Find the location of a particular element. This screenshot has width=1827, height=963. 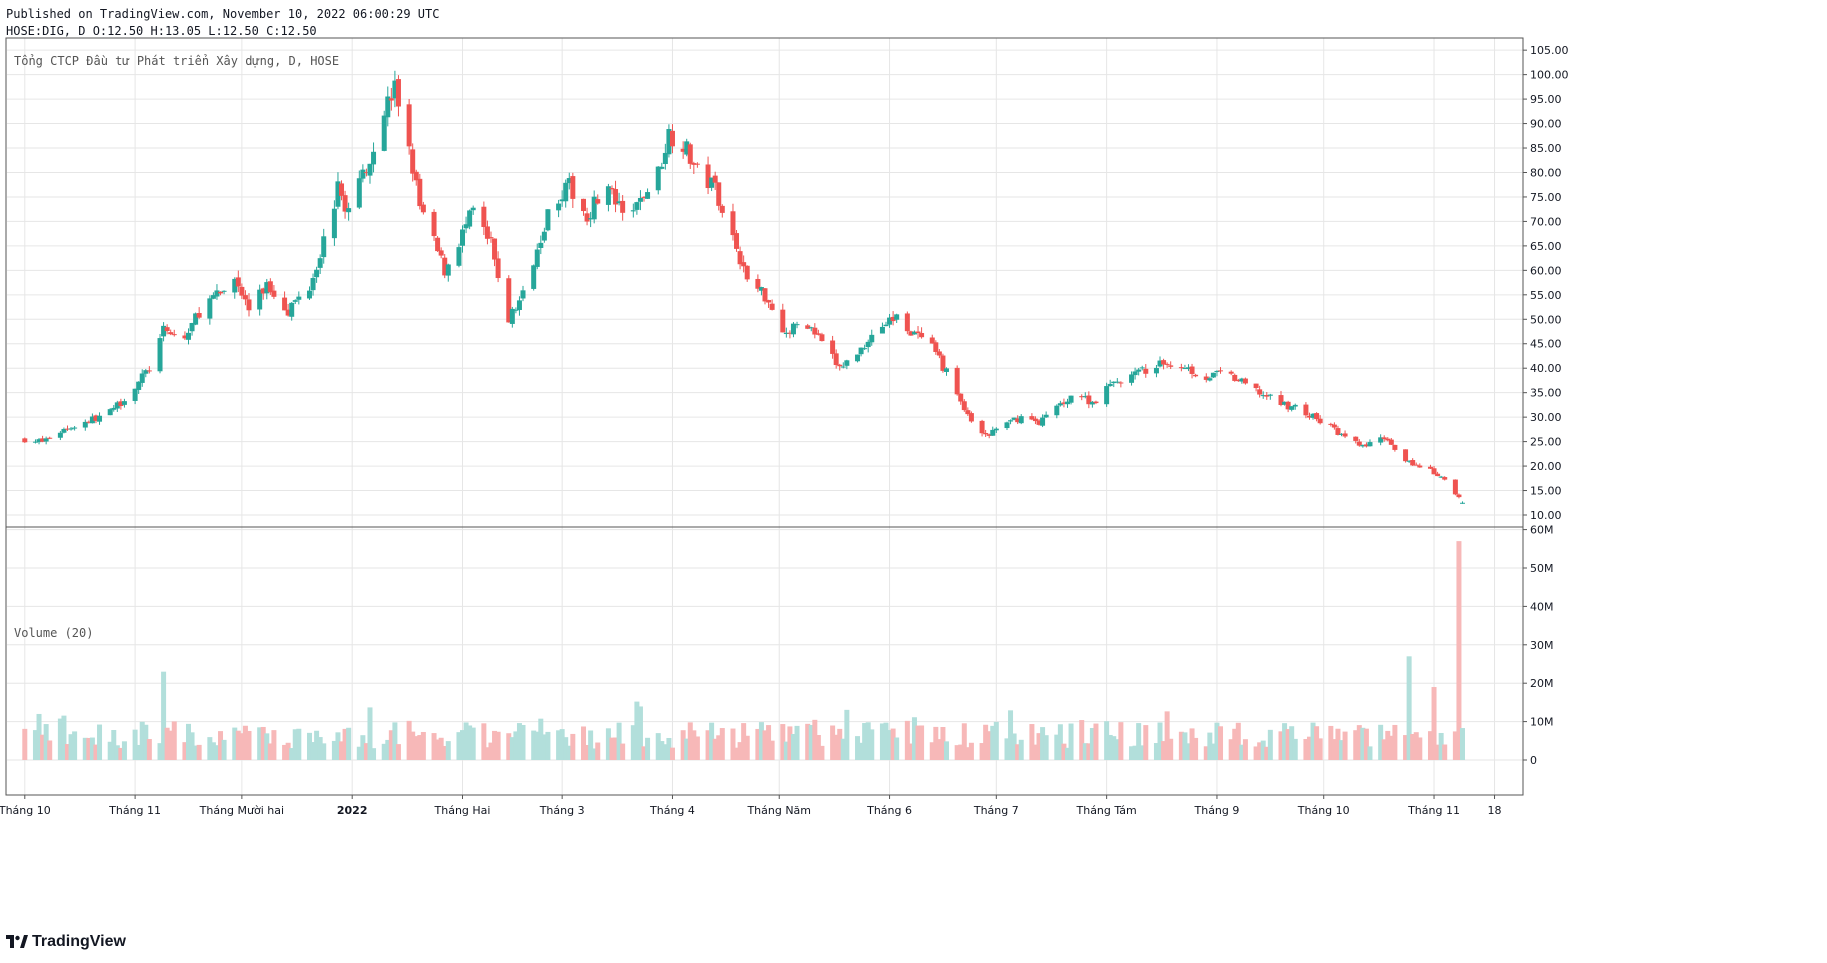

volume-tick-label: 40M is located at coordinates (1542, 606).